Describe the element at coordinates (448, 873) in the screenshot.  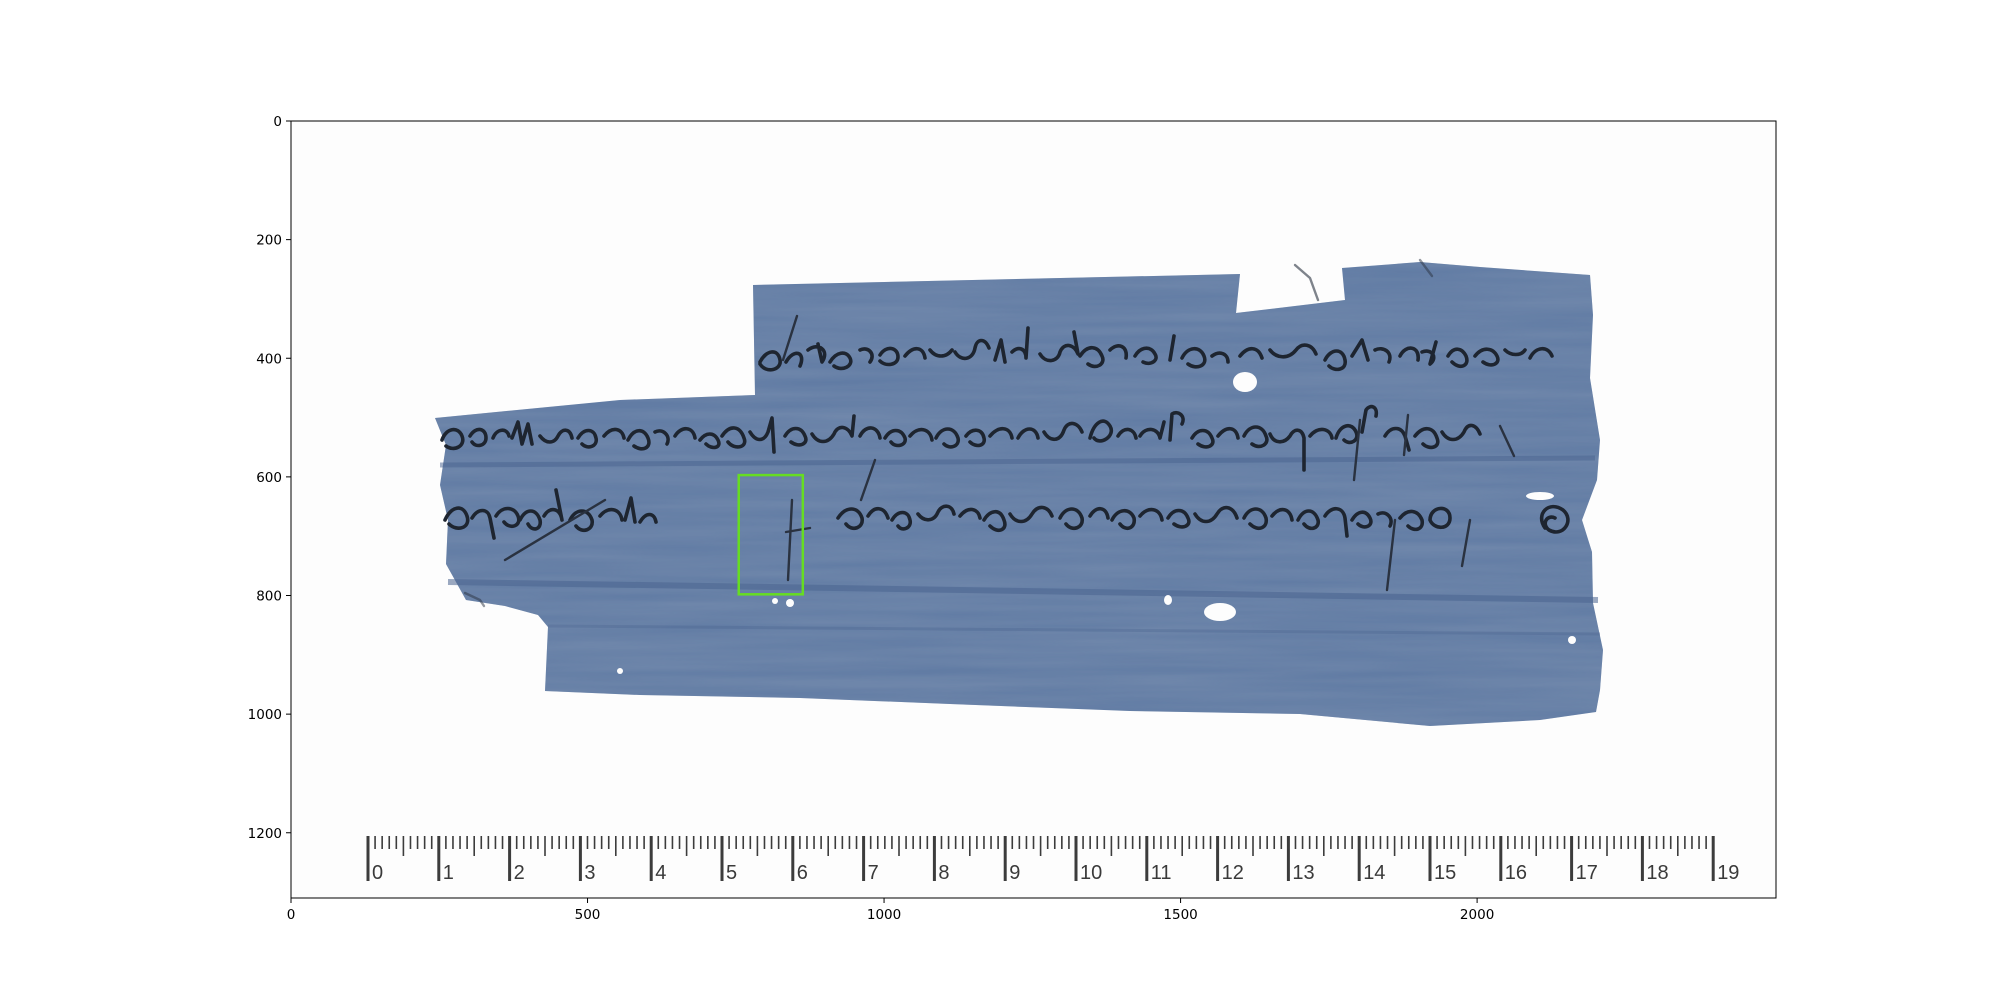
I see `ruler-number: 1` at that location.